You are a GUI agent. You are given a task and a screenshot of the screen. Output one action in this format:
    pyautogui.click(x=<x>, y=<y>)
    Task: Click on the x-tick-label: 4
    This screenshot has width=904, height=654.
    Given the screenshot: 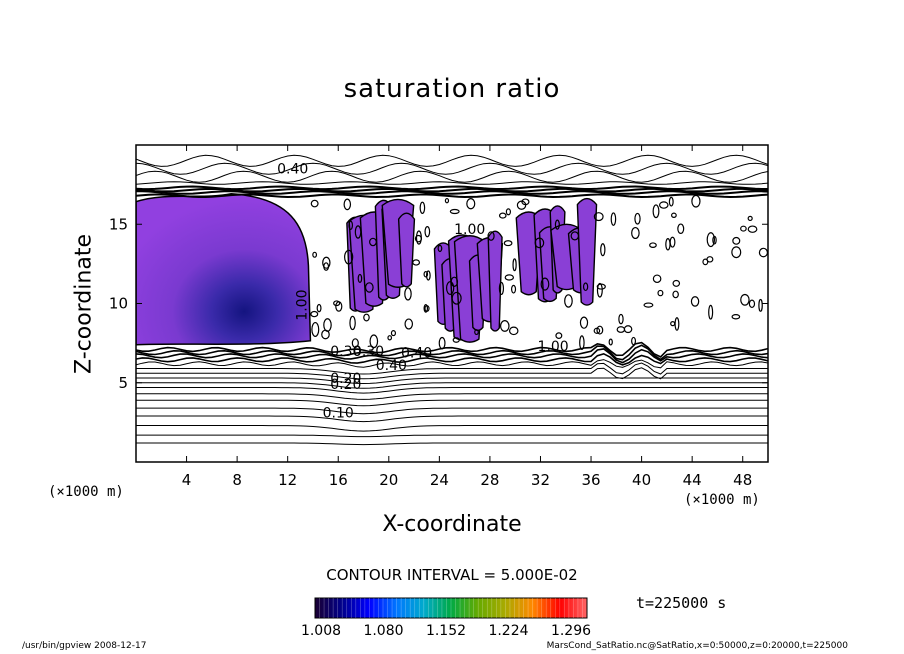 What is the action you would take?
    pyautogui.click(x=187, y=480)
    